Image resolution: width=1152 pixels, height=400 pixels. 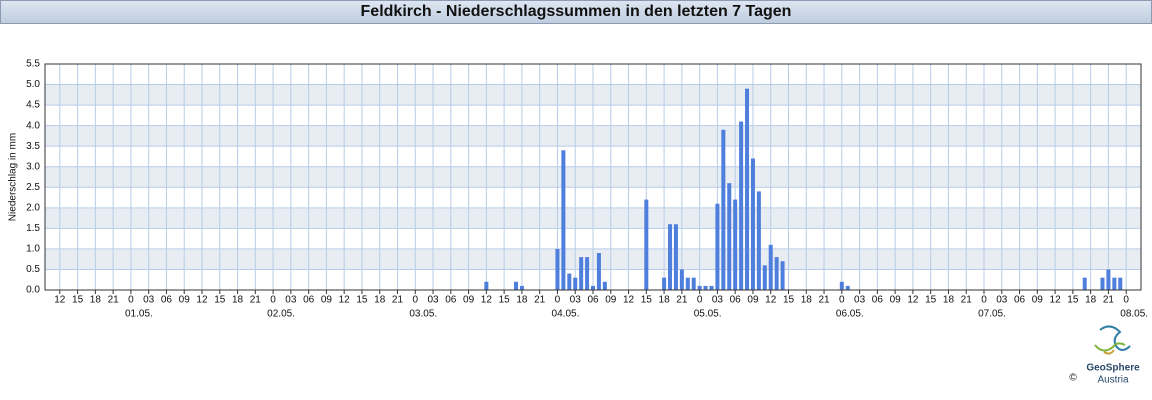 I want to click on y-axis-label: Niederschlag in mm, so click(x=13, y=177).